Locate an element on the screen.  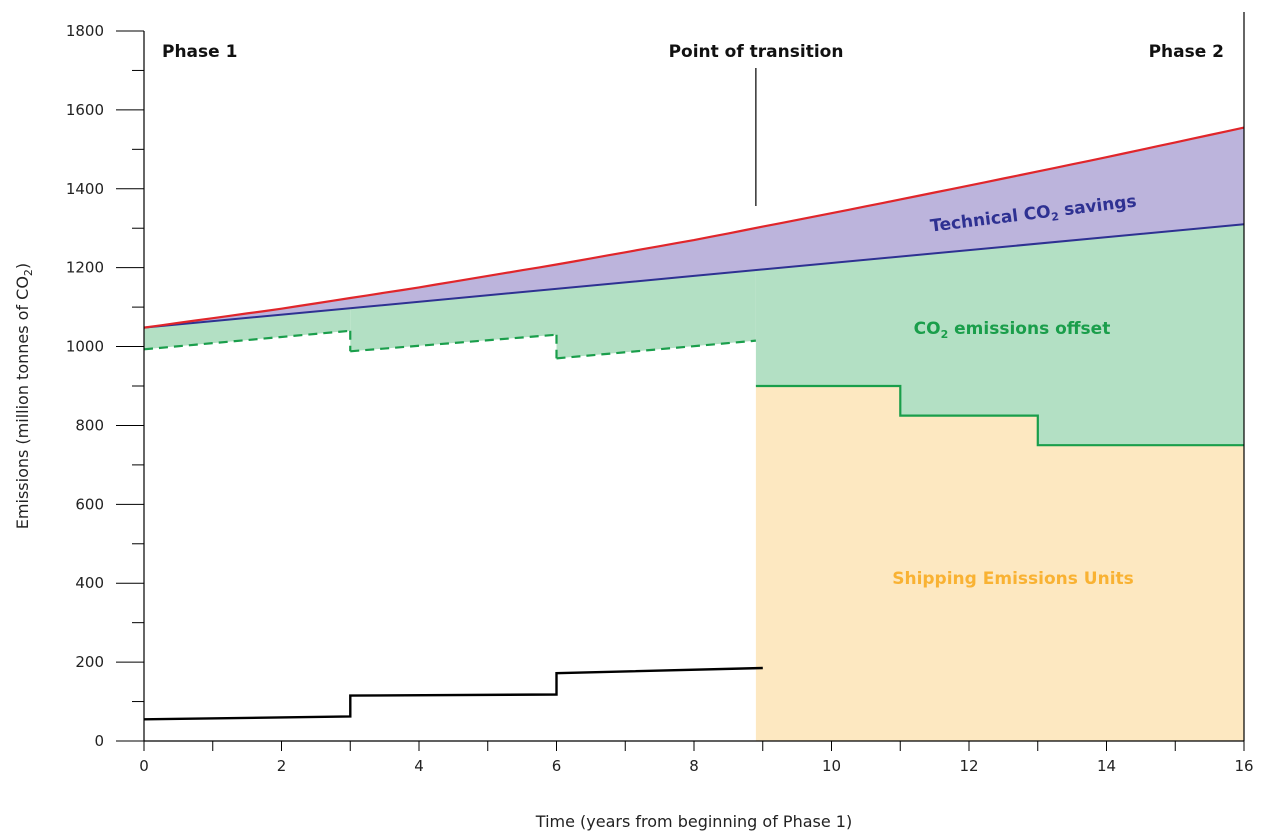
x-tick-label-16: 16 is located at coordinates (1243, 766).